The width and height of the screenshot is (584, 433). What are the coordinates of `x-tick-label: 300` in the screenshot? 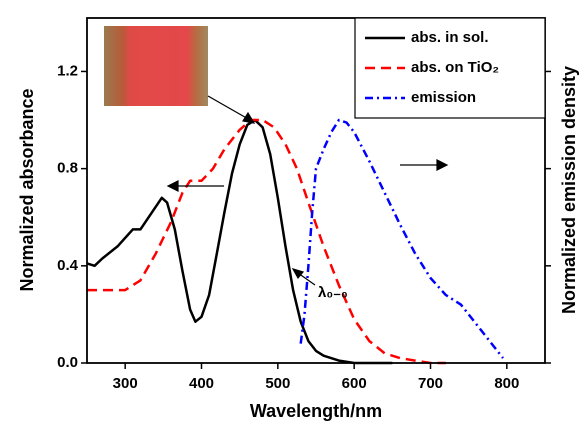 It's located at (125, 383).